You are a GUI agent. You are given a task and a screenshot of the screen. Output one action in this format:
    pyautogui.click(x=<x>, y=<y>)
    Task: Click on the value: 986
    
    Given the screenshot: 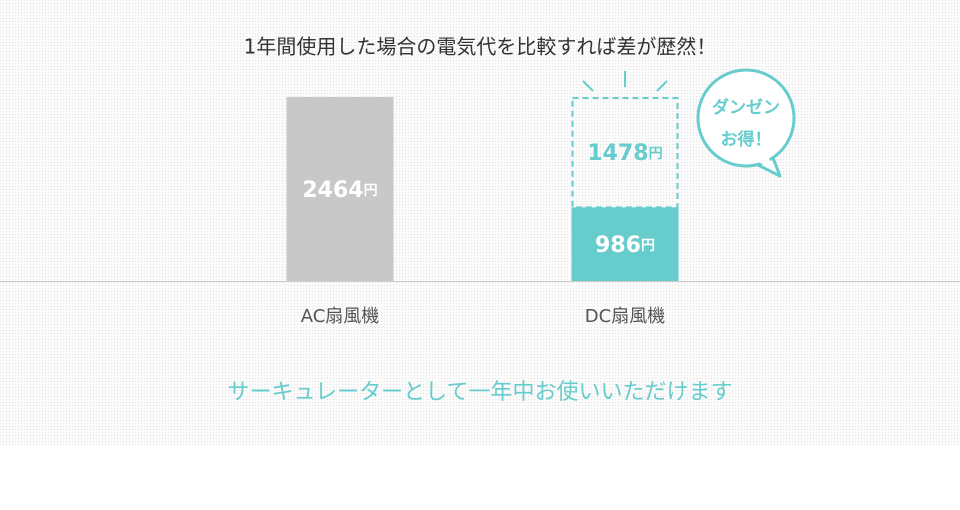 What is the action you would take?
    pyautogui.click(x=618, y=245)
    